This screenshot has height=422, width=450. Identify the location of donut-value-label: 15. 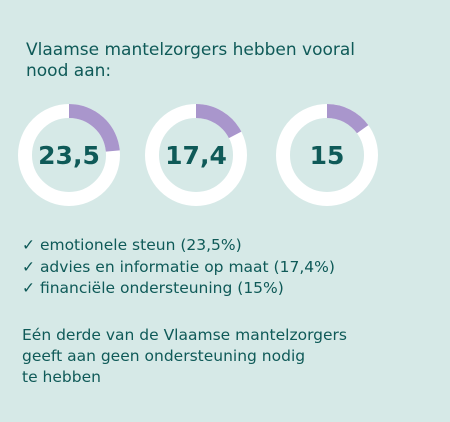
(327, 155).